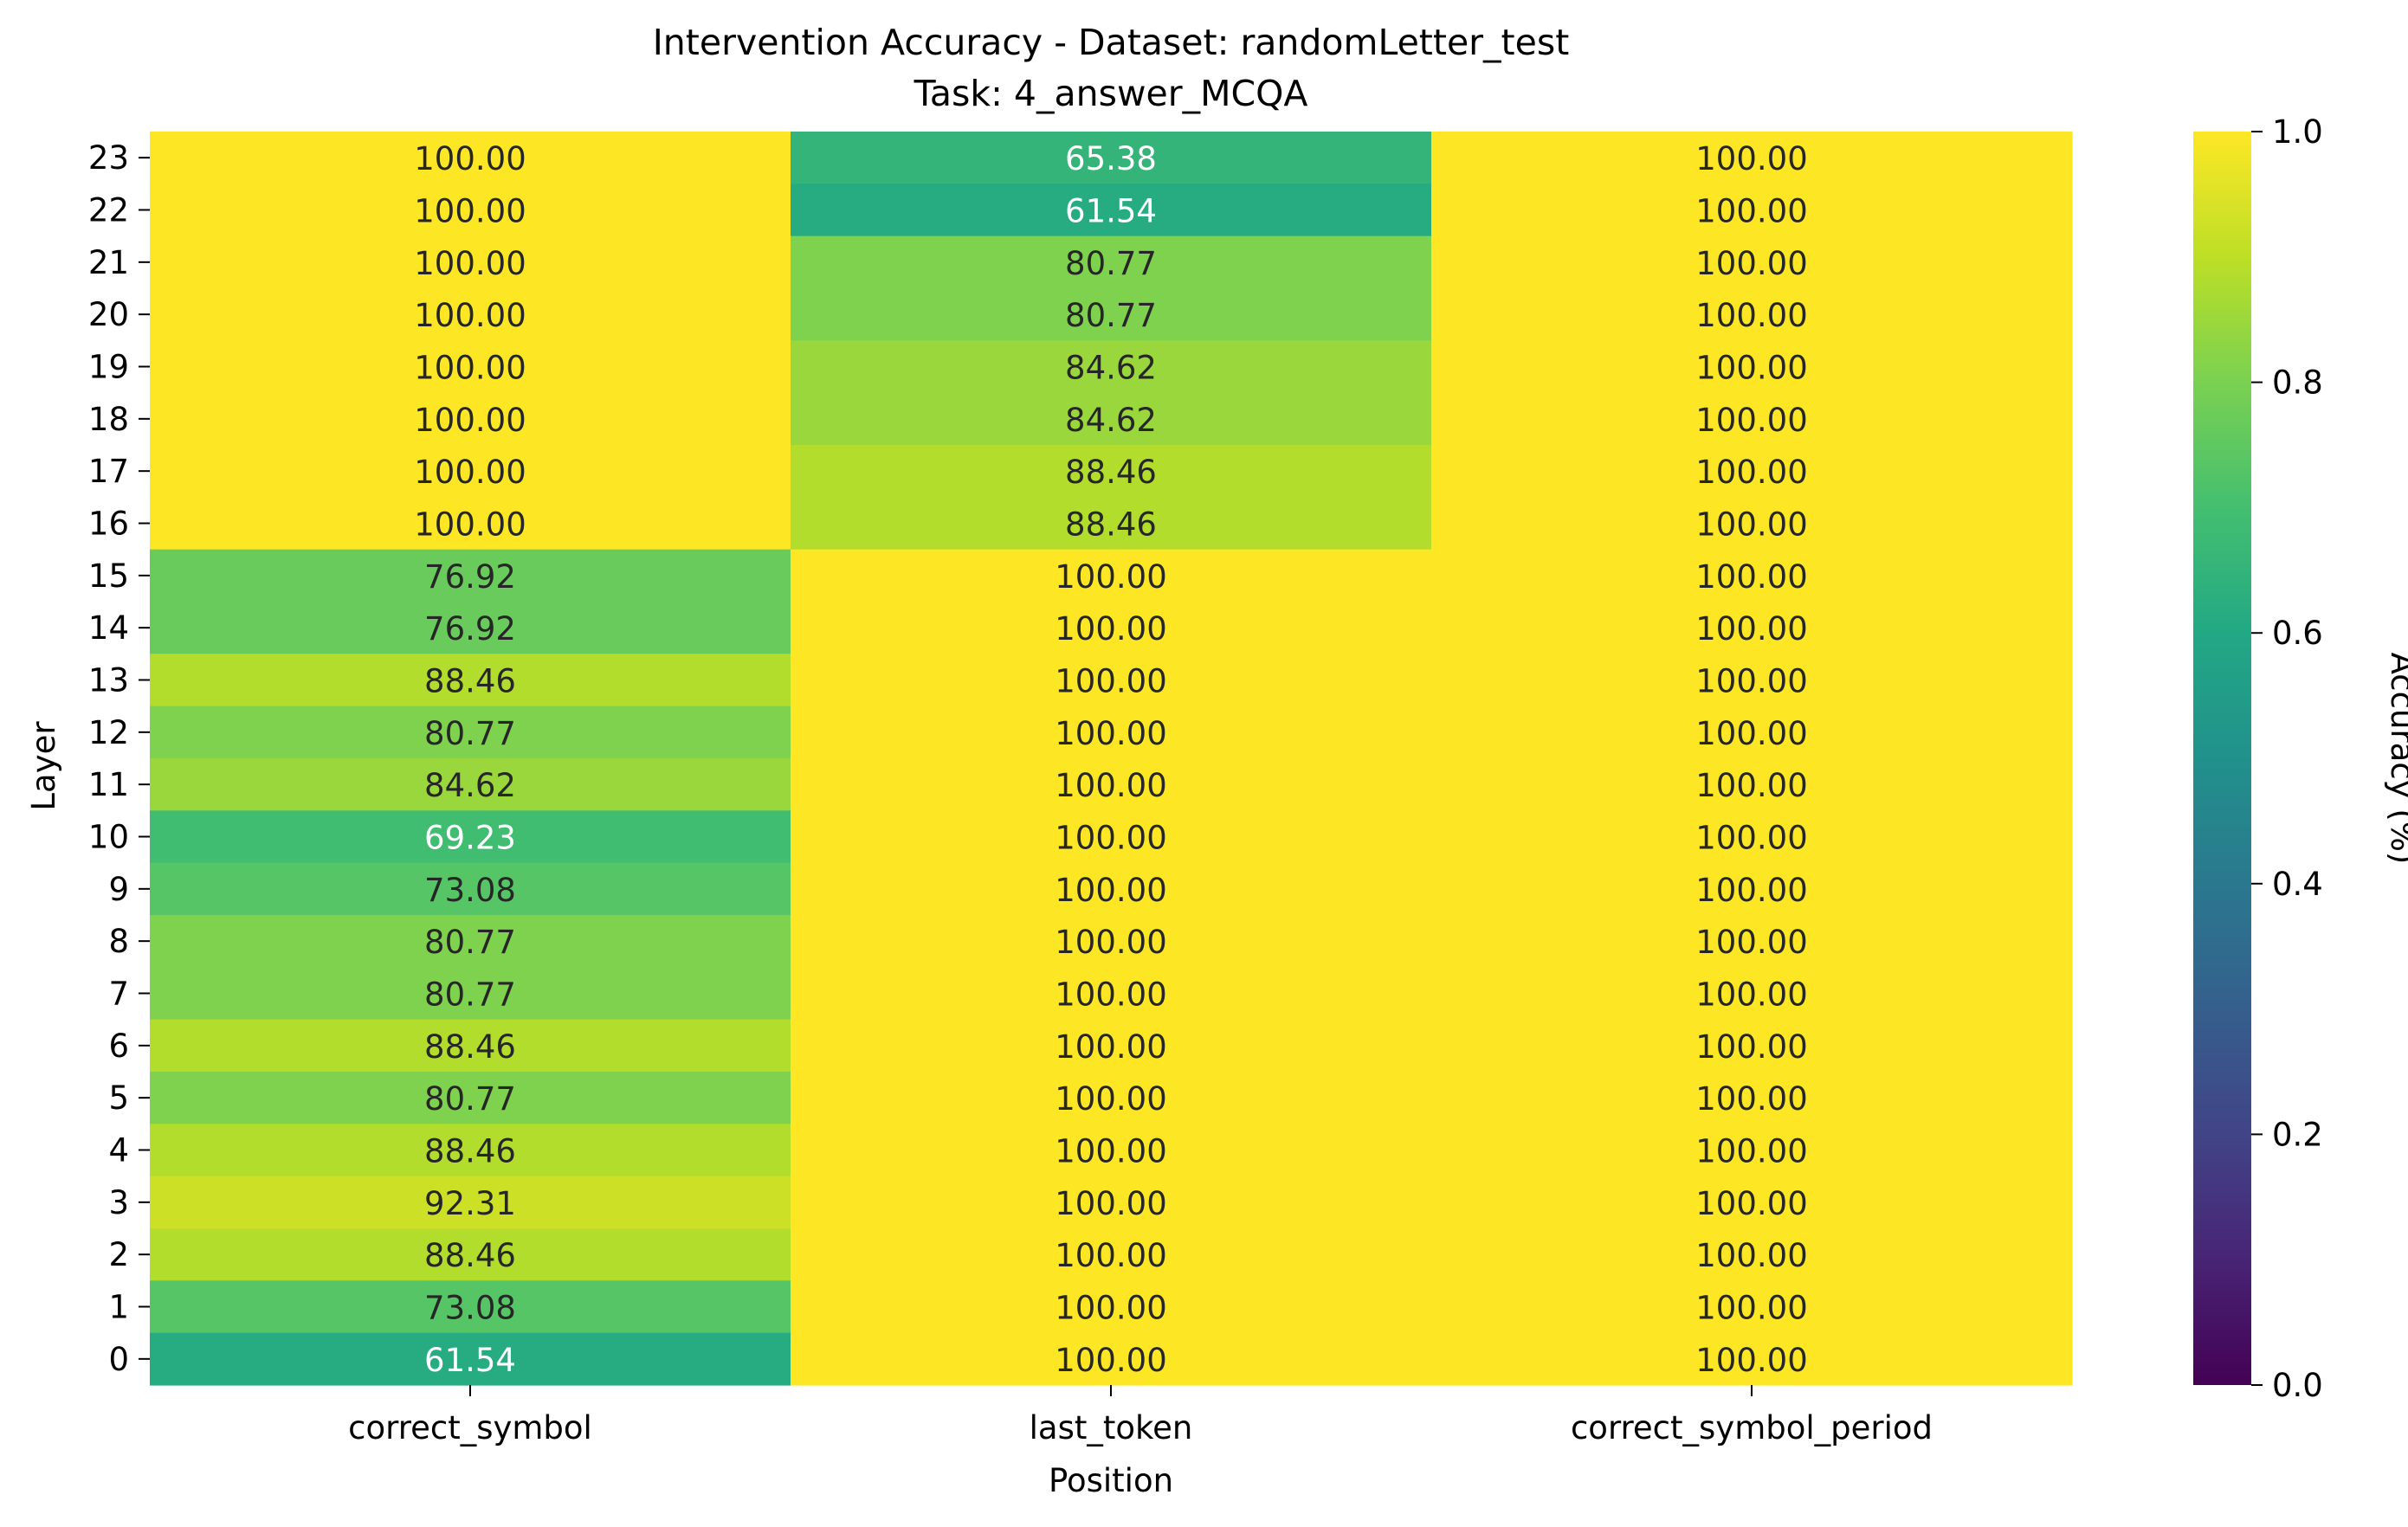 Image resolution: width=2408 pixels, height=1527 pixels. Describe the element at coordinates (2297, 1134) in the screenshot. I see `colorbar-tick-label: 0.2` at that location.